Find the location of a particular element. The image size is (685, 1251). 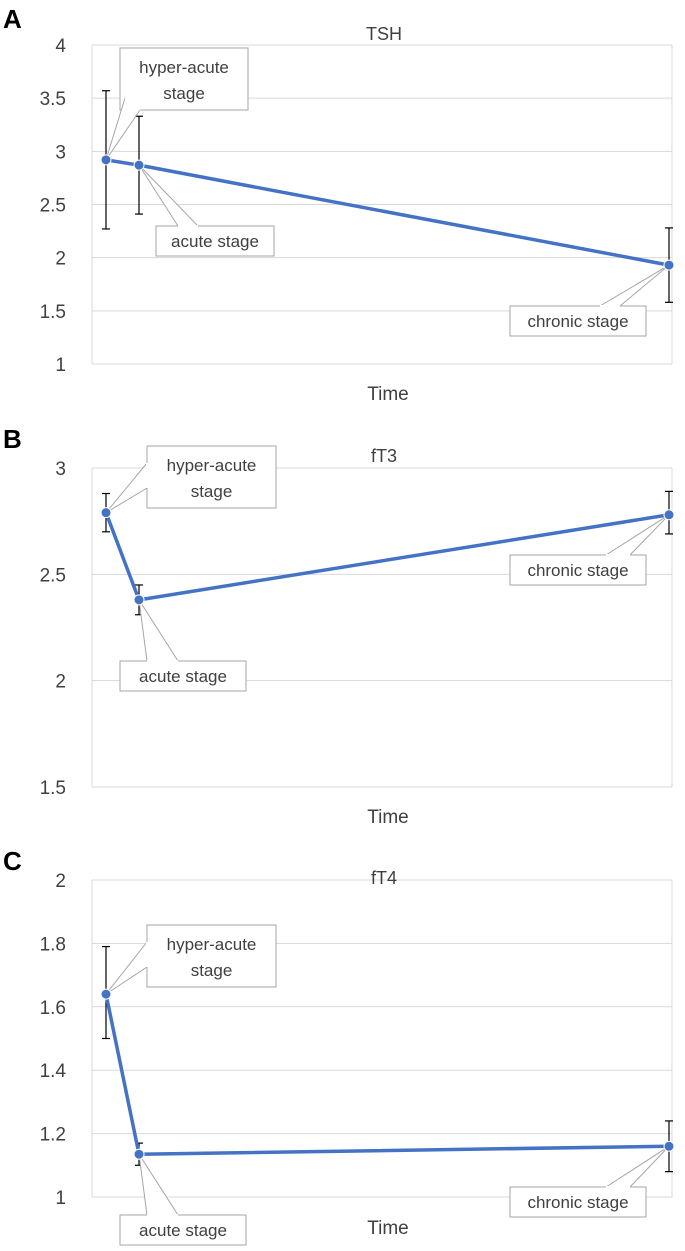

y-tick-label: 1.2 is located at coordinates (53, 1135).